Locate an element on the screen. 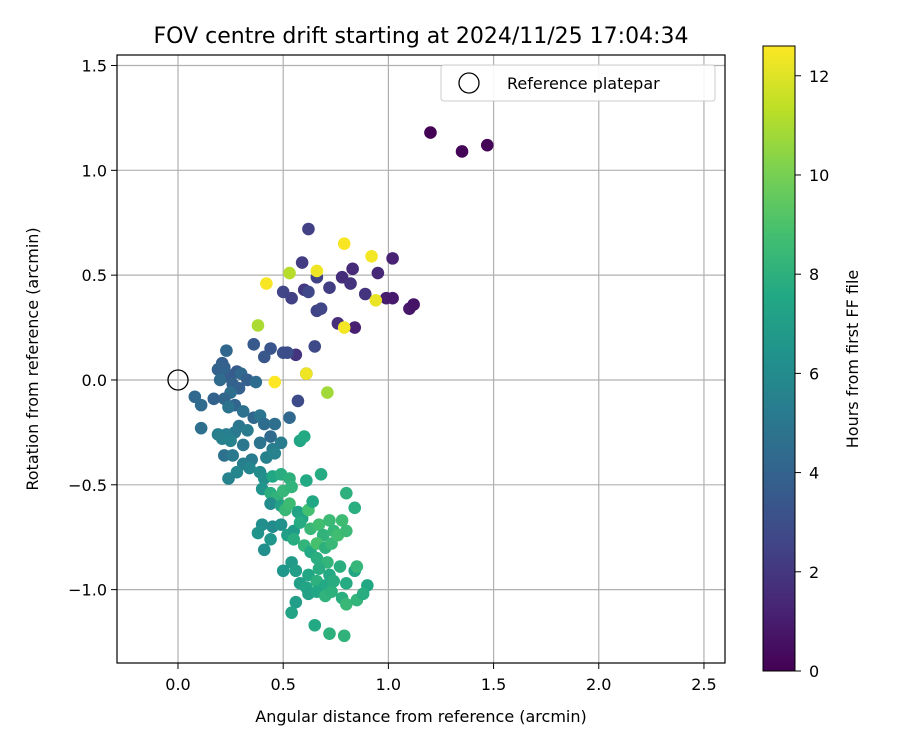 Image resolution: width=900 pixels, height=750 pixels. y-tick-label: 0.0 is located at coordinates (94, 380).